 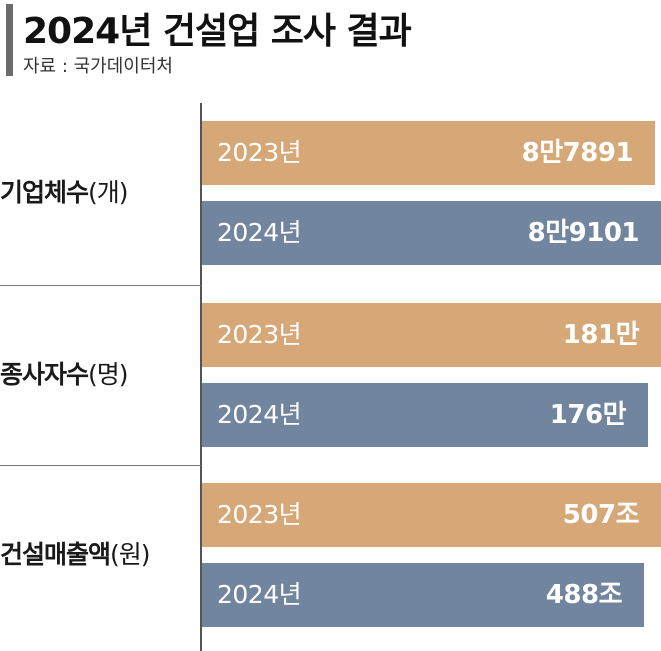 I want to click on bar-value-label: 8만7891, so click(x=577, y=153).